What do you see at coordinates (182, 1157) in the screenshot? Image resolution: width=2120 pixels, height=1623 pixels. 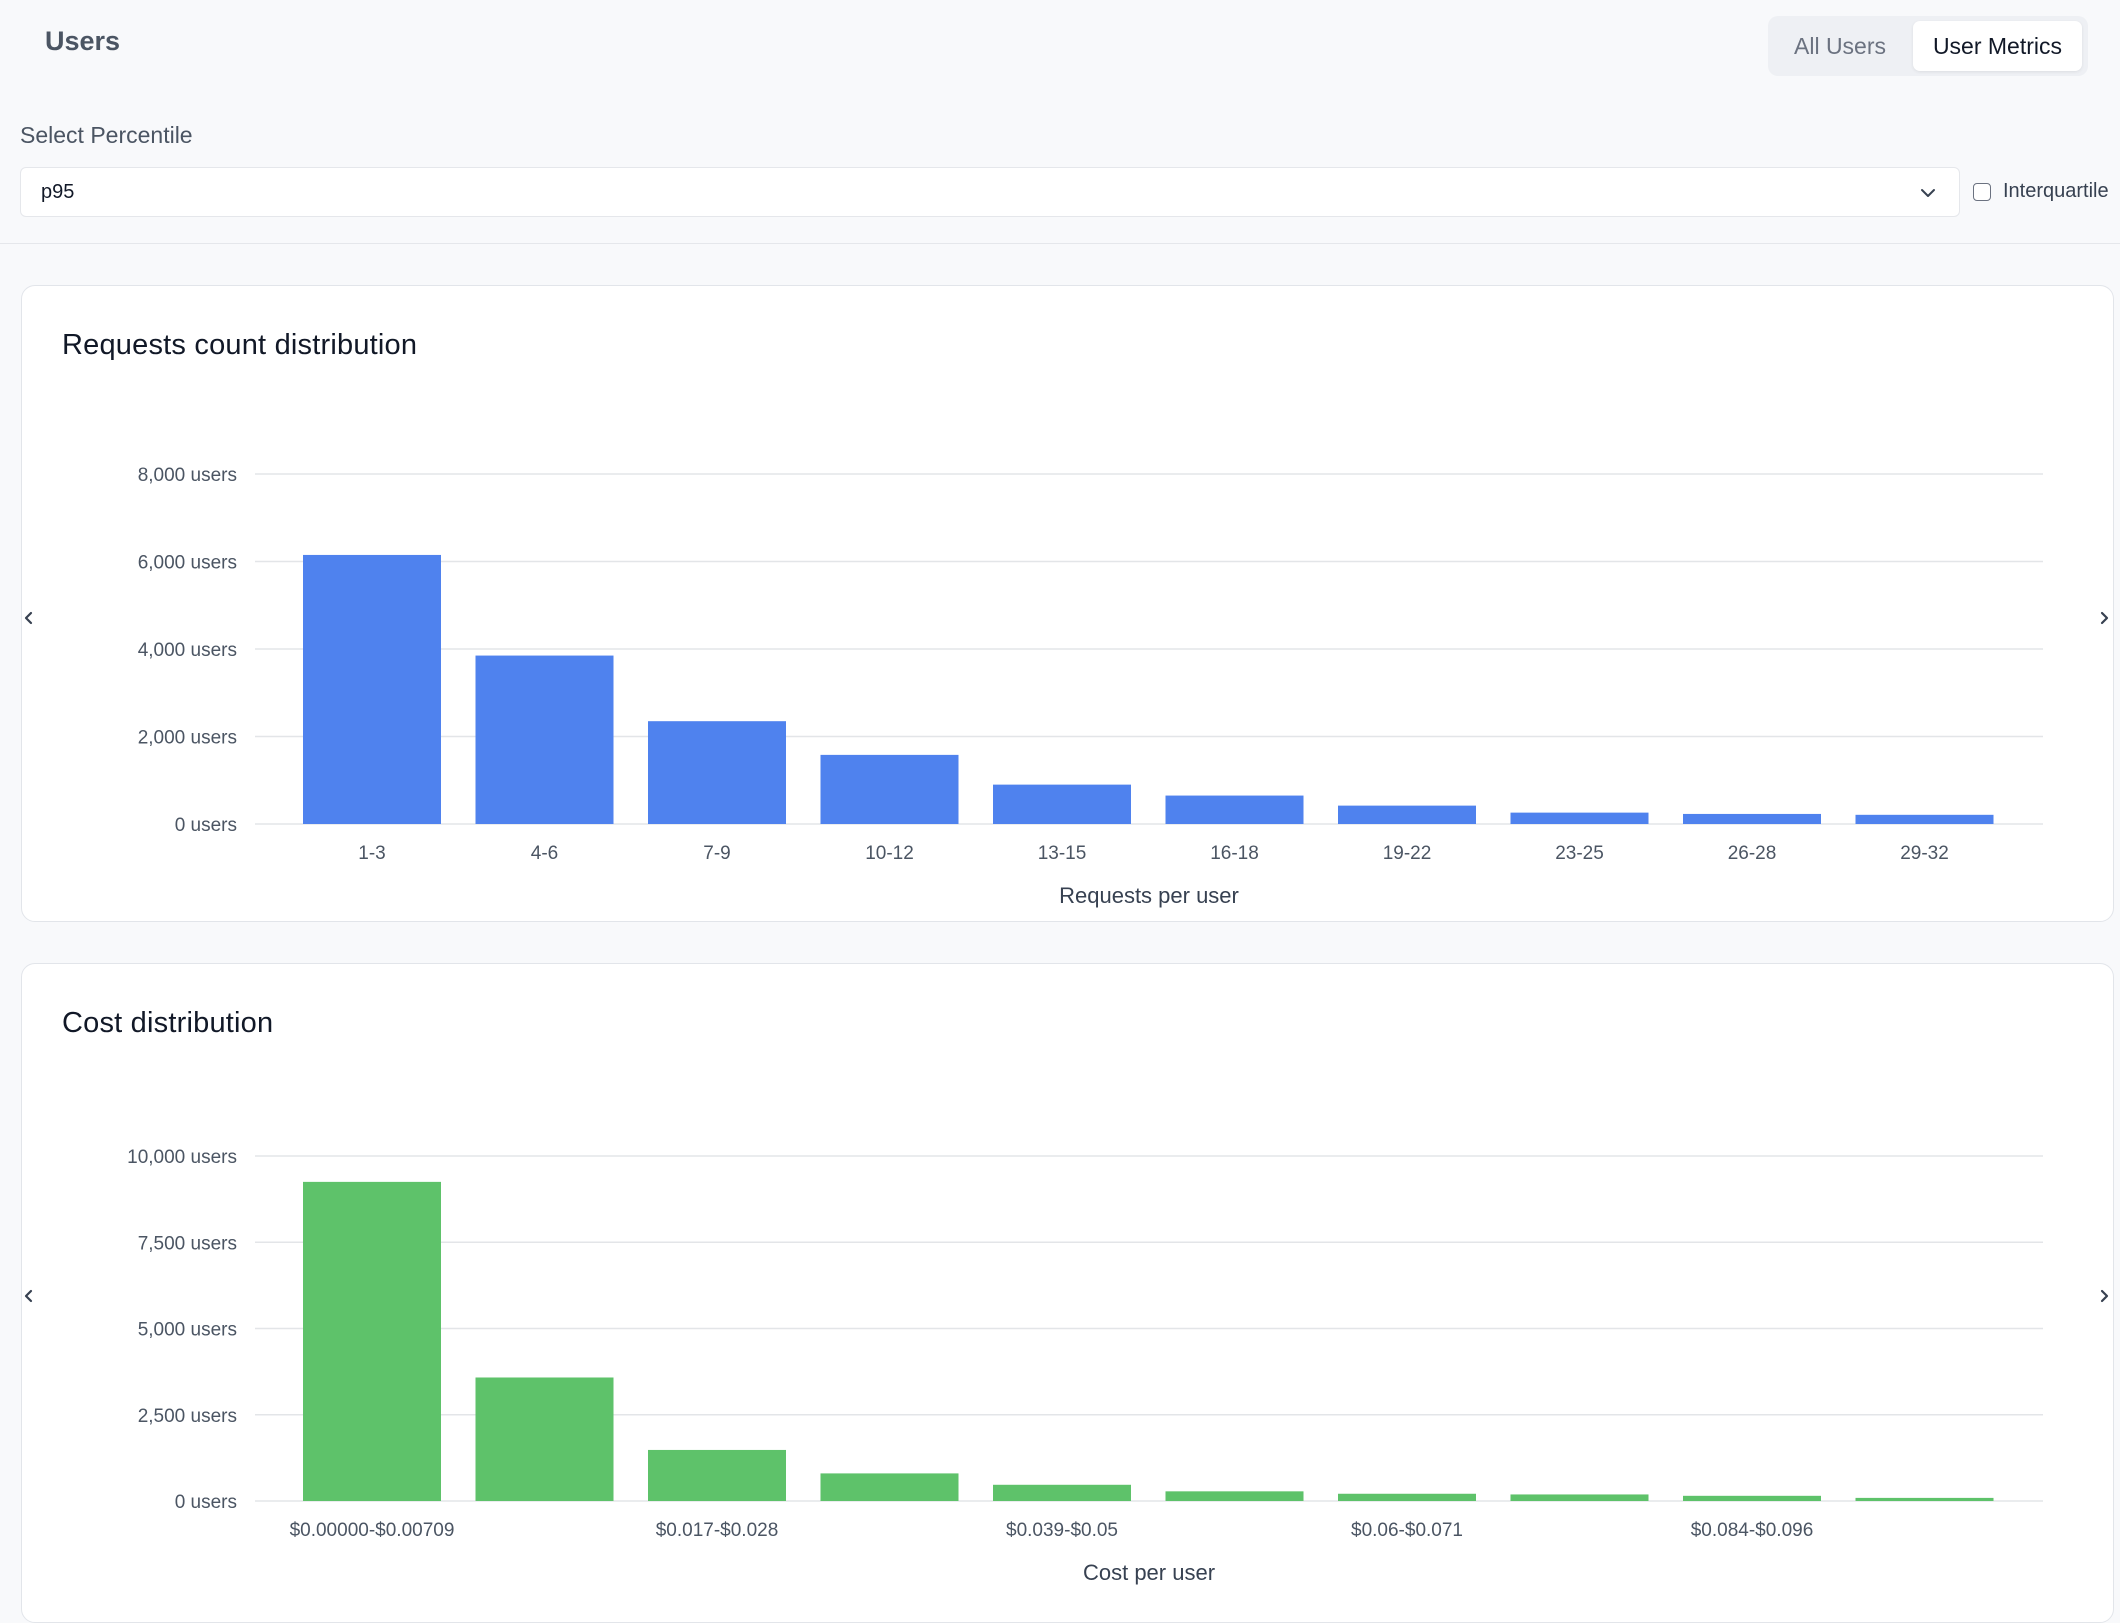 I see `y-tick-label: 10,000 users` at bounding box center [182, 1157].